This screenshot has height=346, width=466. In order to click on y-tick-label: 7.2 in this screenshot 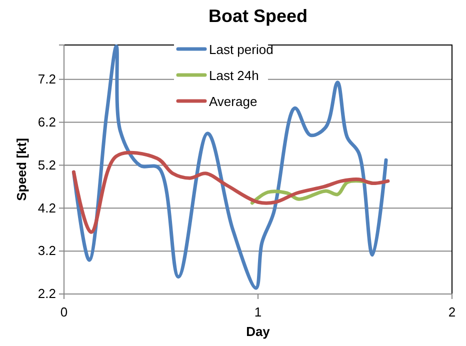, I will do `click(47, 79)`.